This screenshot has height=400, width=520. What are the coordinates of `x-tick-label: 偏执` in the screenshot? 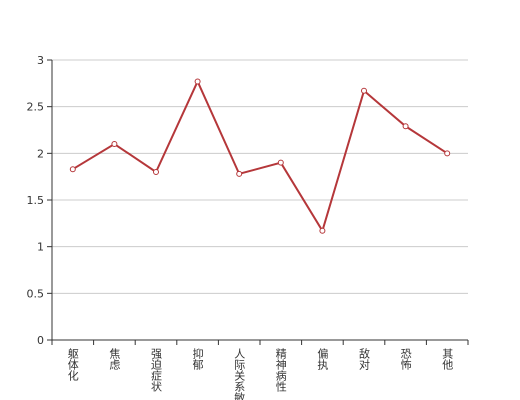 It's located at (322, 359).